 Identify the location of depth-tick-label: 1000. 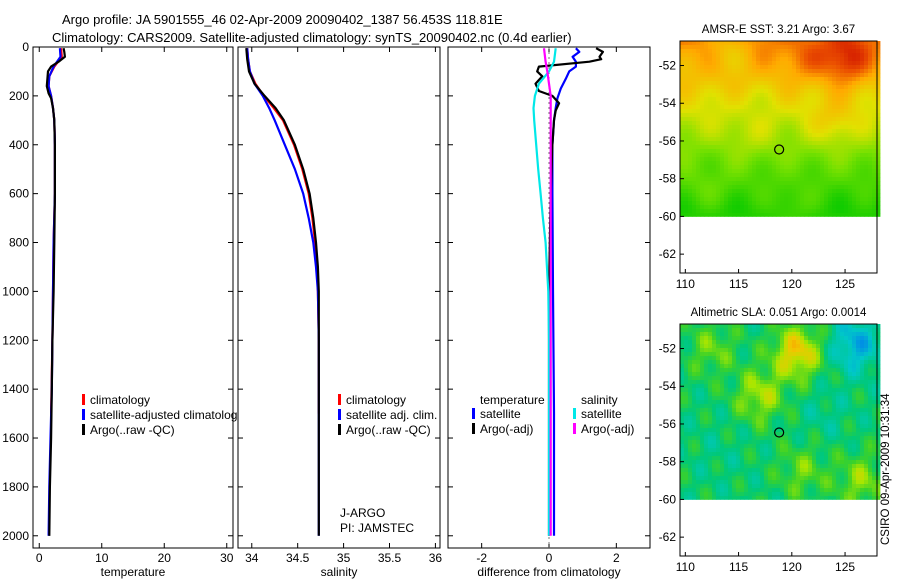
(15, 291).